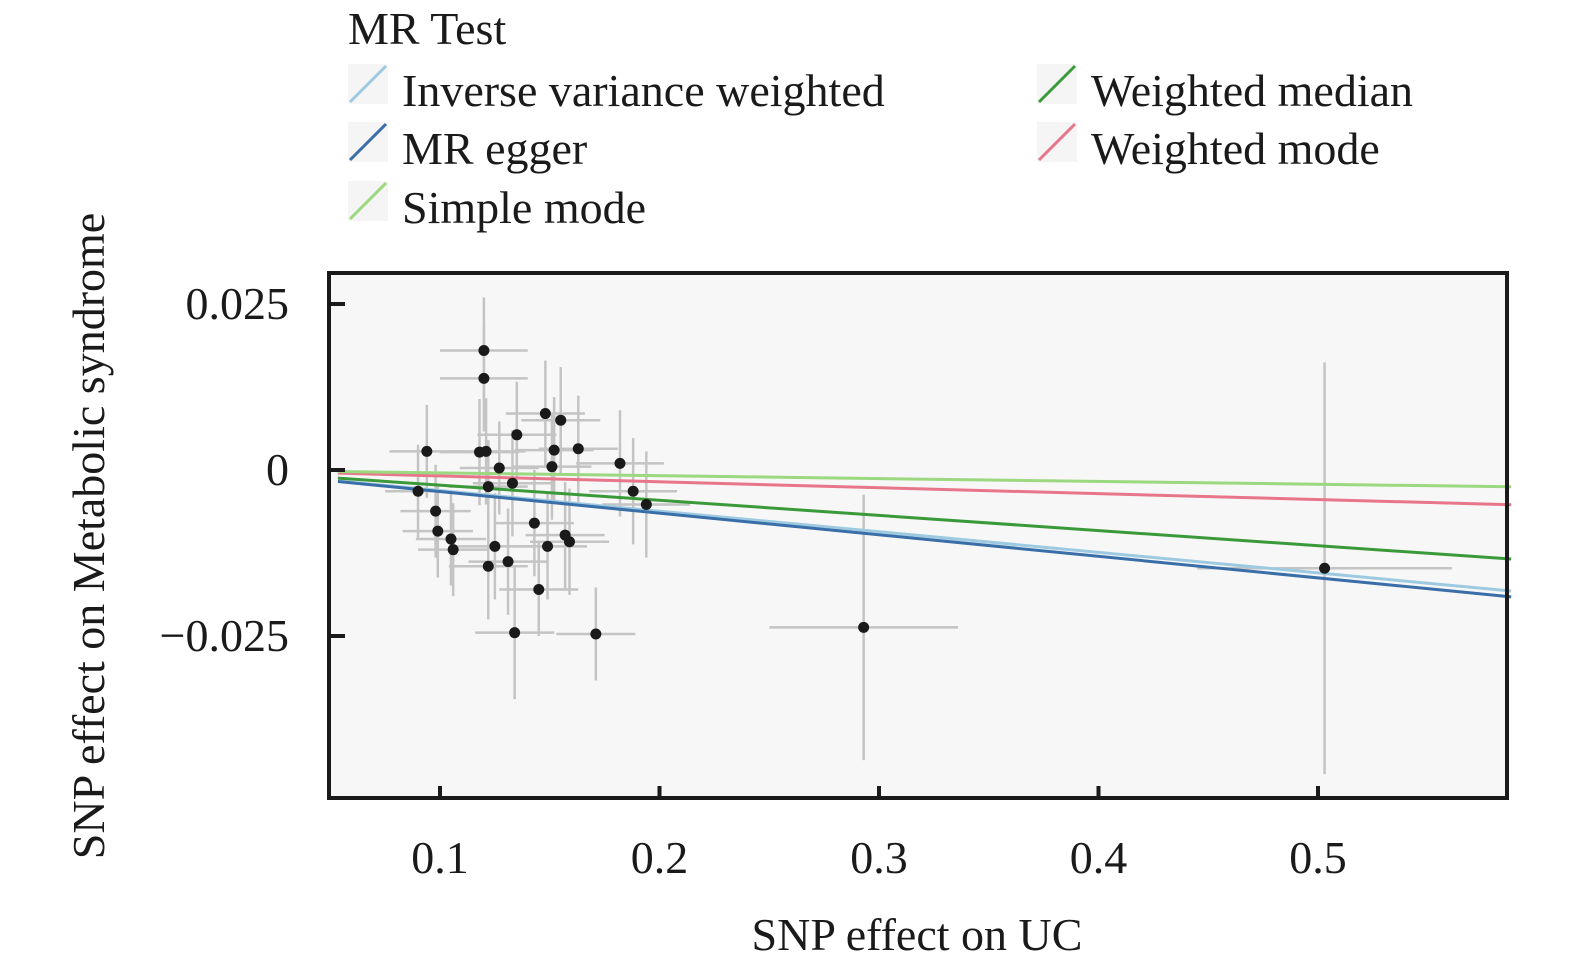  I want to click on legend-label: Simple mode, so click(524, 207).